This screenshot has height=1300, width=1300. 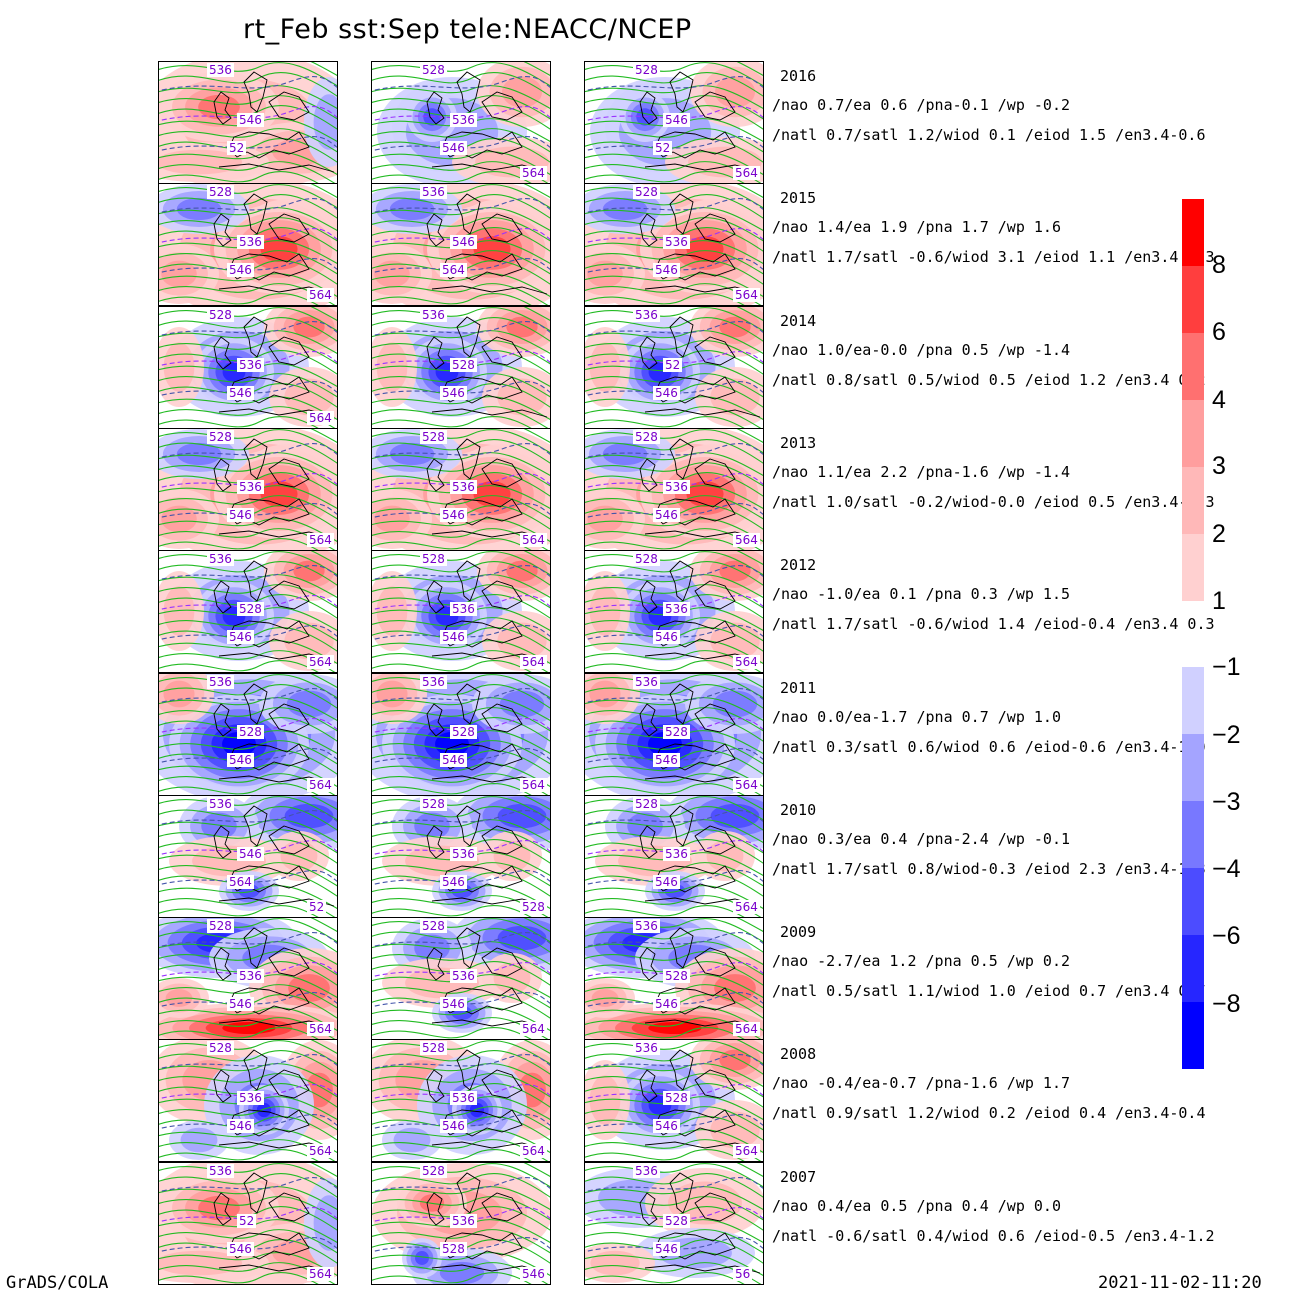 What do you see at coordinates (1219, 601) in the screenshot?
I see `colorbar-label: 1` at bounding box center [1219, 601].